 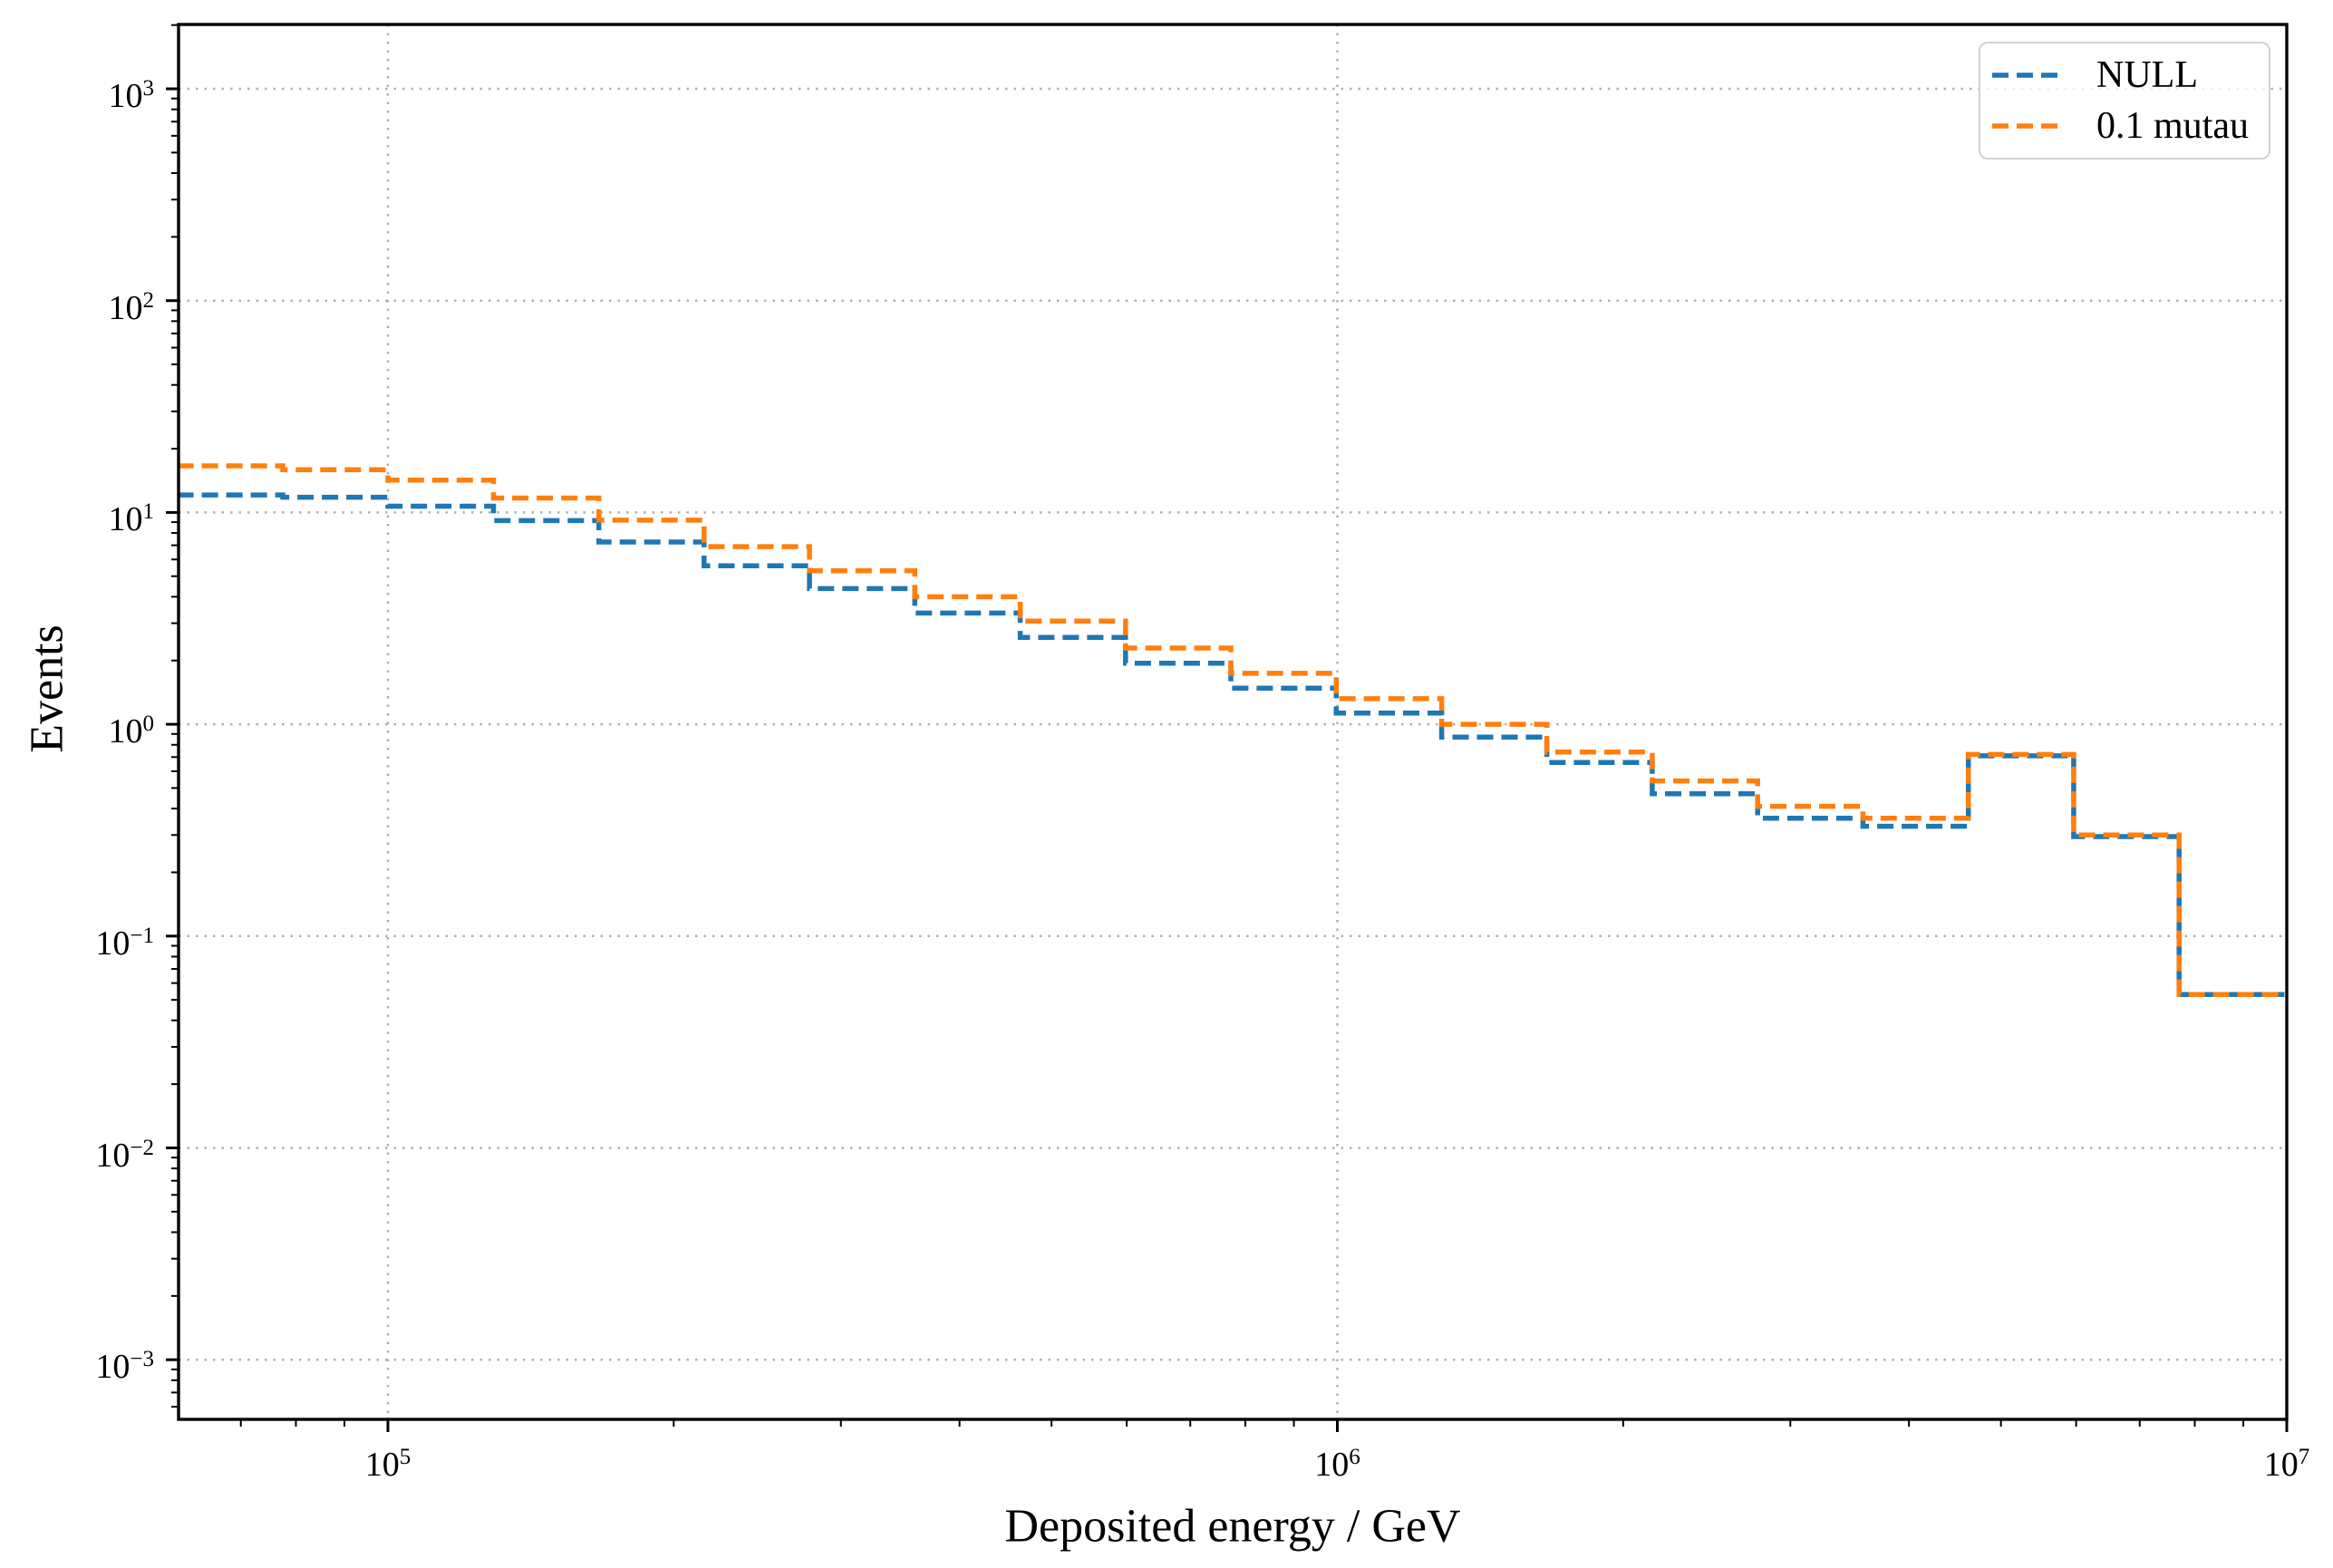 What do you see at coordinates (2147, 76) in the screenshot?
I see `legend-label-null: NULL` at bounding box center [2147, 76].